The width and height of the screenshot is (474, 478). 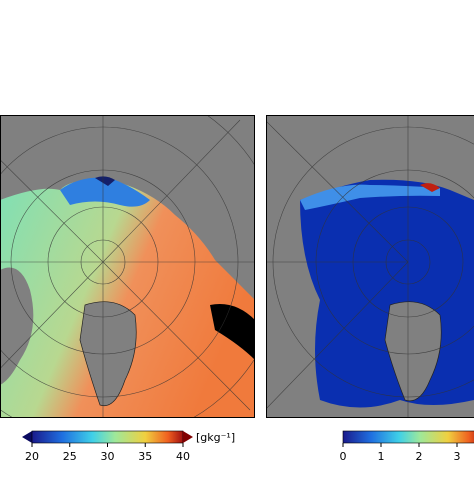 I want to click on right-colorbar, so click(x=408, y=437).